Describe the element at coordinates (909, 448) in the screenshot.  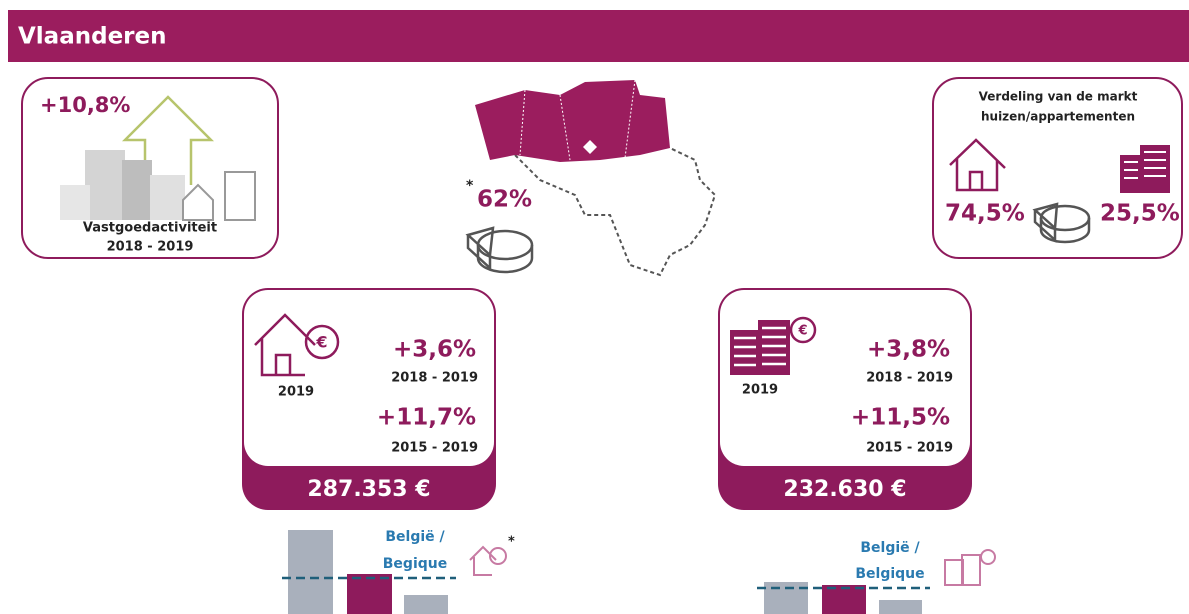
I see `apartment-period-long: 2015 - 2019` at that location.